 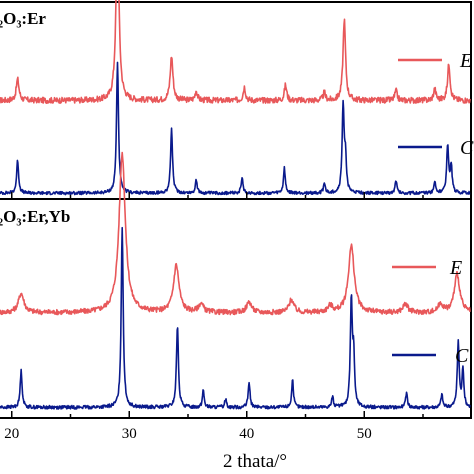 I want to click on top-panel-title: ₂O₃:Er, so click(x=23, y=18).